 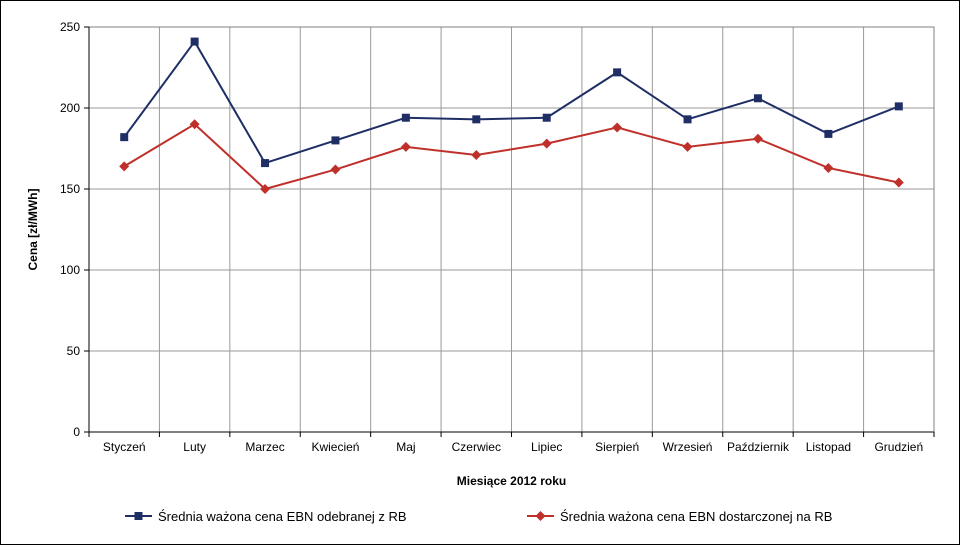 What do you see at coordinates (476, 447) in the screenshot?
I see `x-tick-label: Czerwiec` at bounding box center [476, 447].